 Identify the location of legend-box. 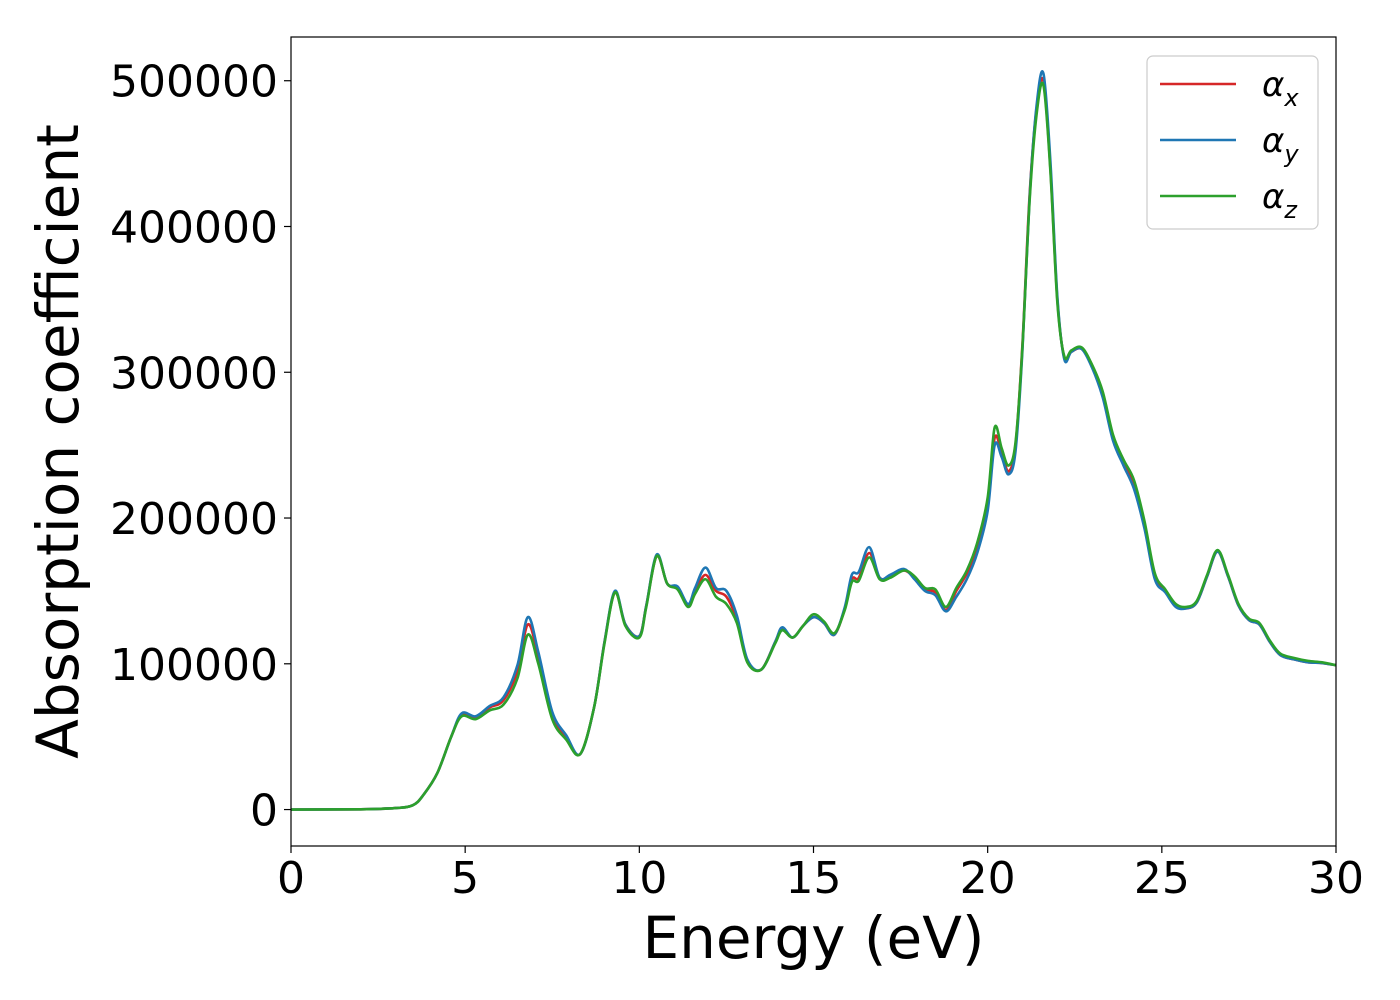
(1232, 142).